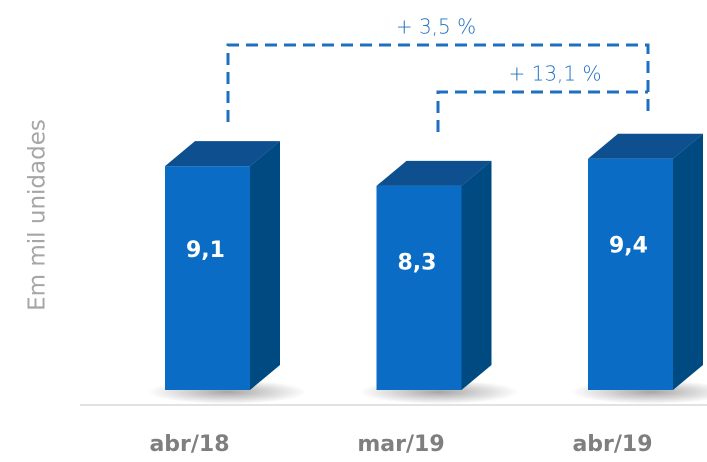 Image resolution: width=707 pixels, height=462 pixels. What do you see at coordinates (400, 444) in the screenshot?
I see `x-tick-label: mar/19` at bounding box center [400, 444].